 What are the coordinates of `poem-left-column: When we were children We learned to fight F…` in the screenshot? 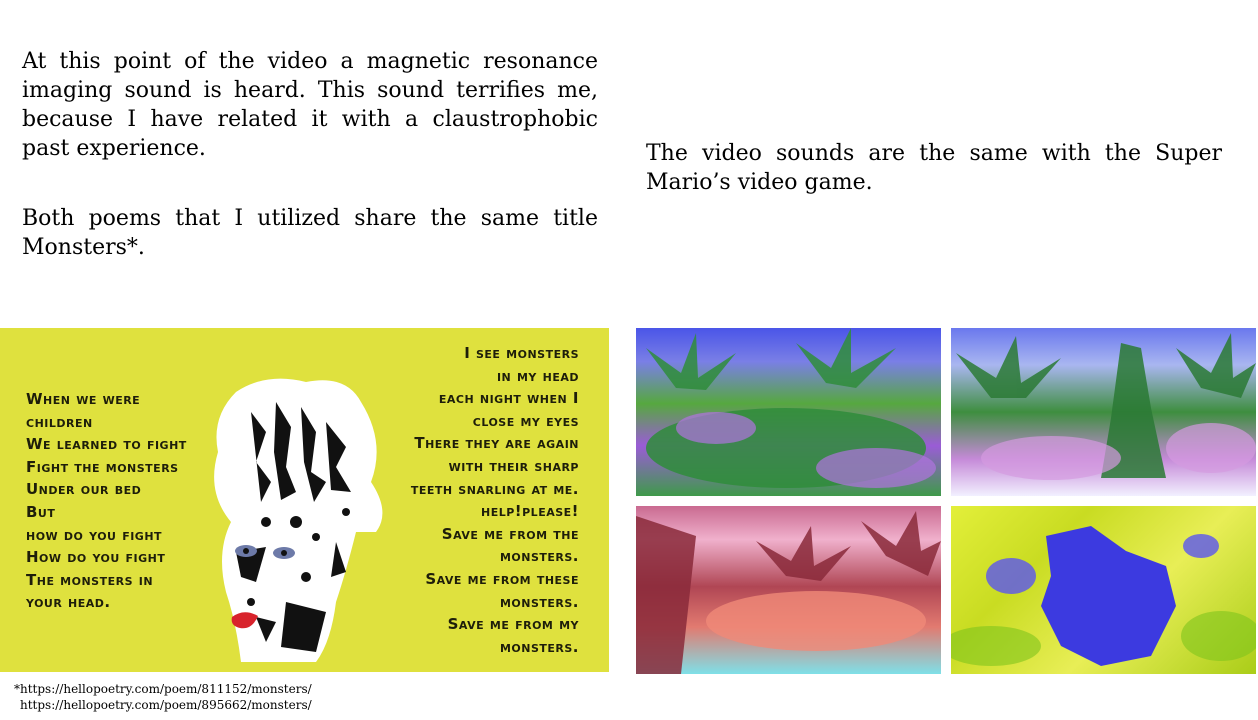 It's located at (106, 501).